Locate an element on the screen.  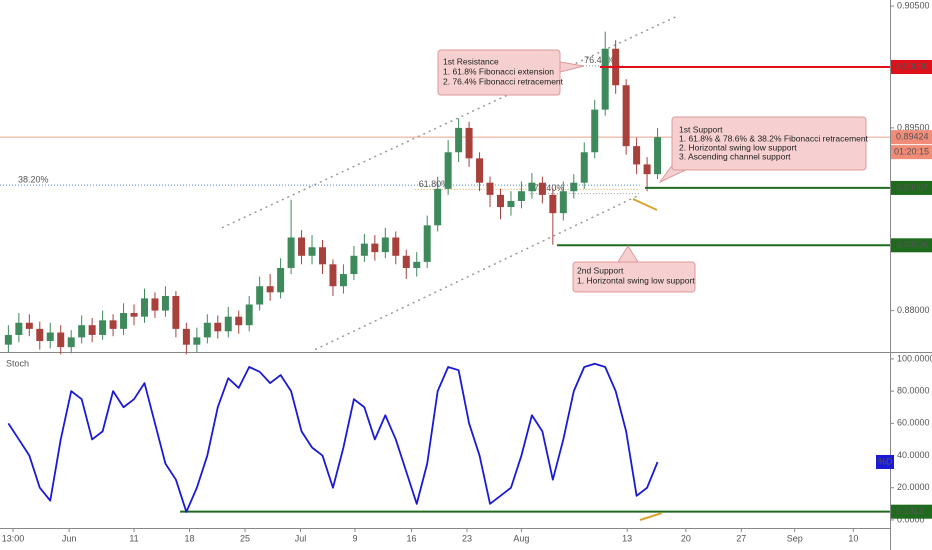
legend-box is located at coordinates (885, 461).